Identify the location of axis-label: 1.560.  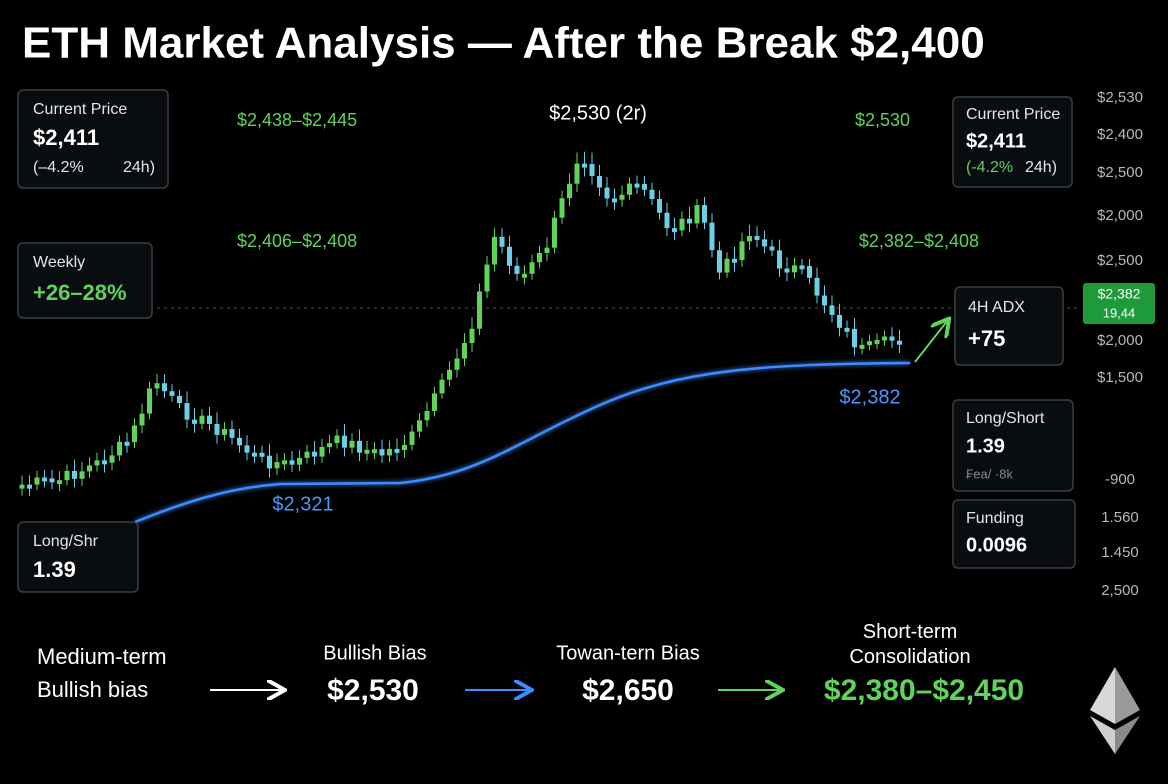
(1120, 517).